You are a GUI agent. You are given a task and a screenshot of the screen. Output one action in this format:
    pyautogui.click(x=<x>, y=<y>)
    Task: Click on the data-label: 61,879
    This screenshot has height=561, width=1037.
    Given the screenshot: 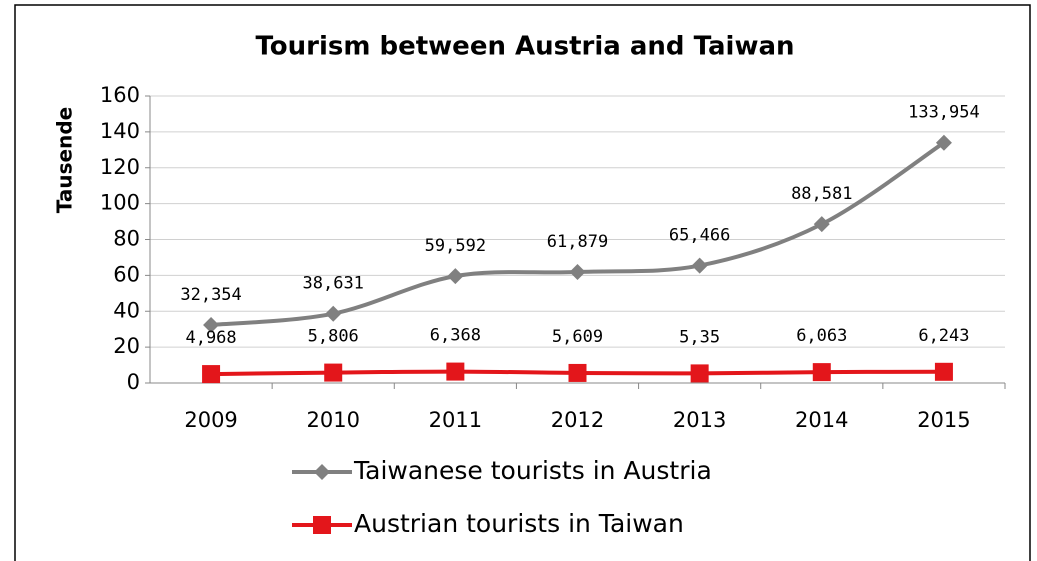 What is the action you would take?
    pyautogui.click(x=577, y=242)
    